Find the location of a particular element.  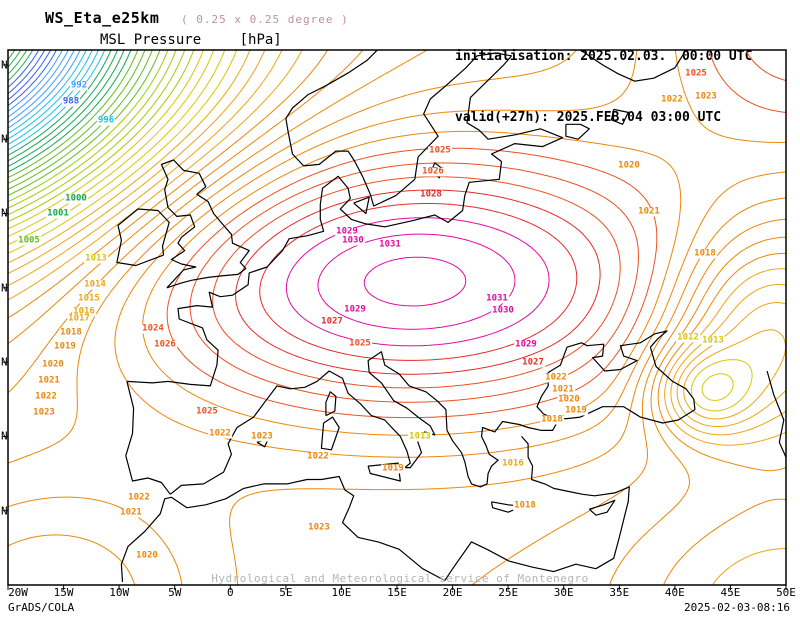

field-name: MSL Pressure is located at coordinates (151, 39).